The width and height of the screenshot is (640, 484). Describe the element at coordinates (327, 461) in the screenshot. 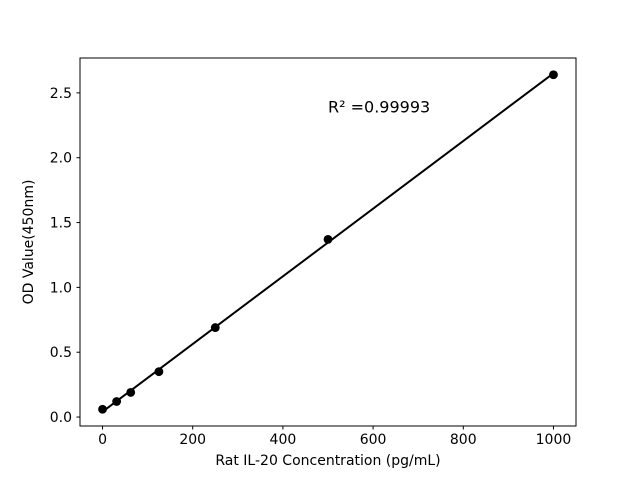

I see `x-axis-label: Rat IL-20 Concentration (pg/mL)` at that location.